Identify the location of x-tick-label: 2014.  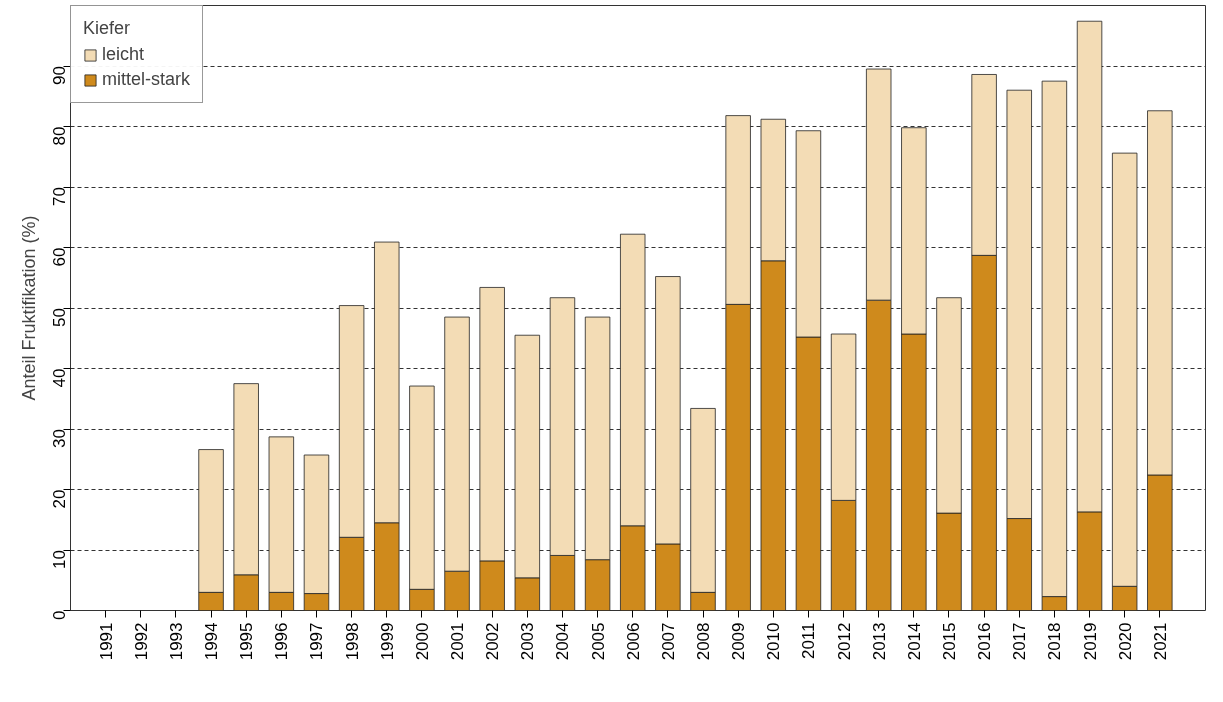
(914, 641).